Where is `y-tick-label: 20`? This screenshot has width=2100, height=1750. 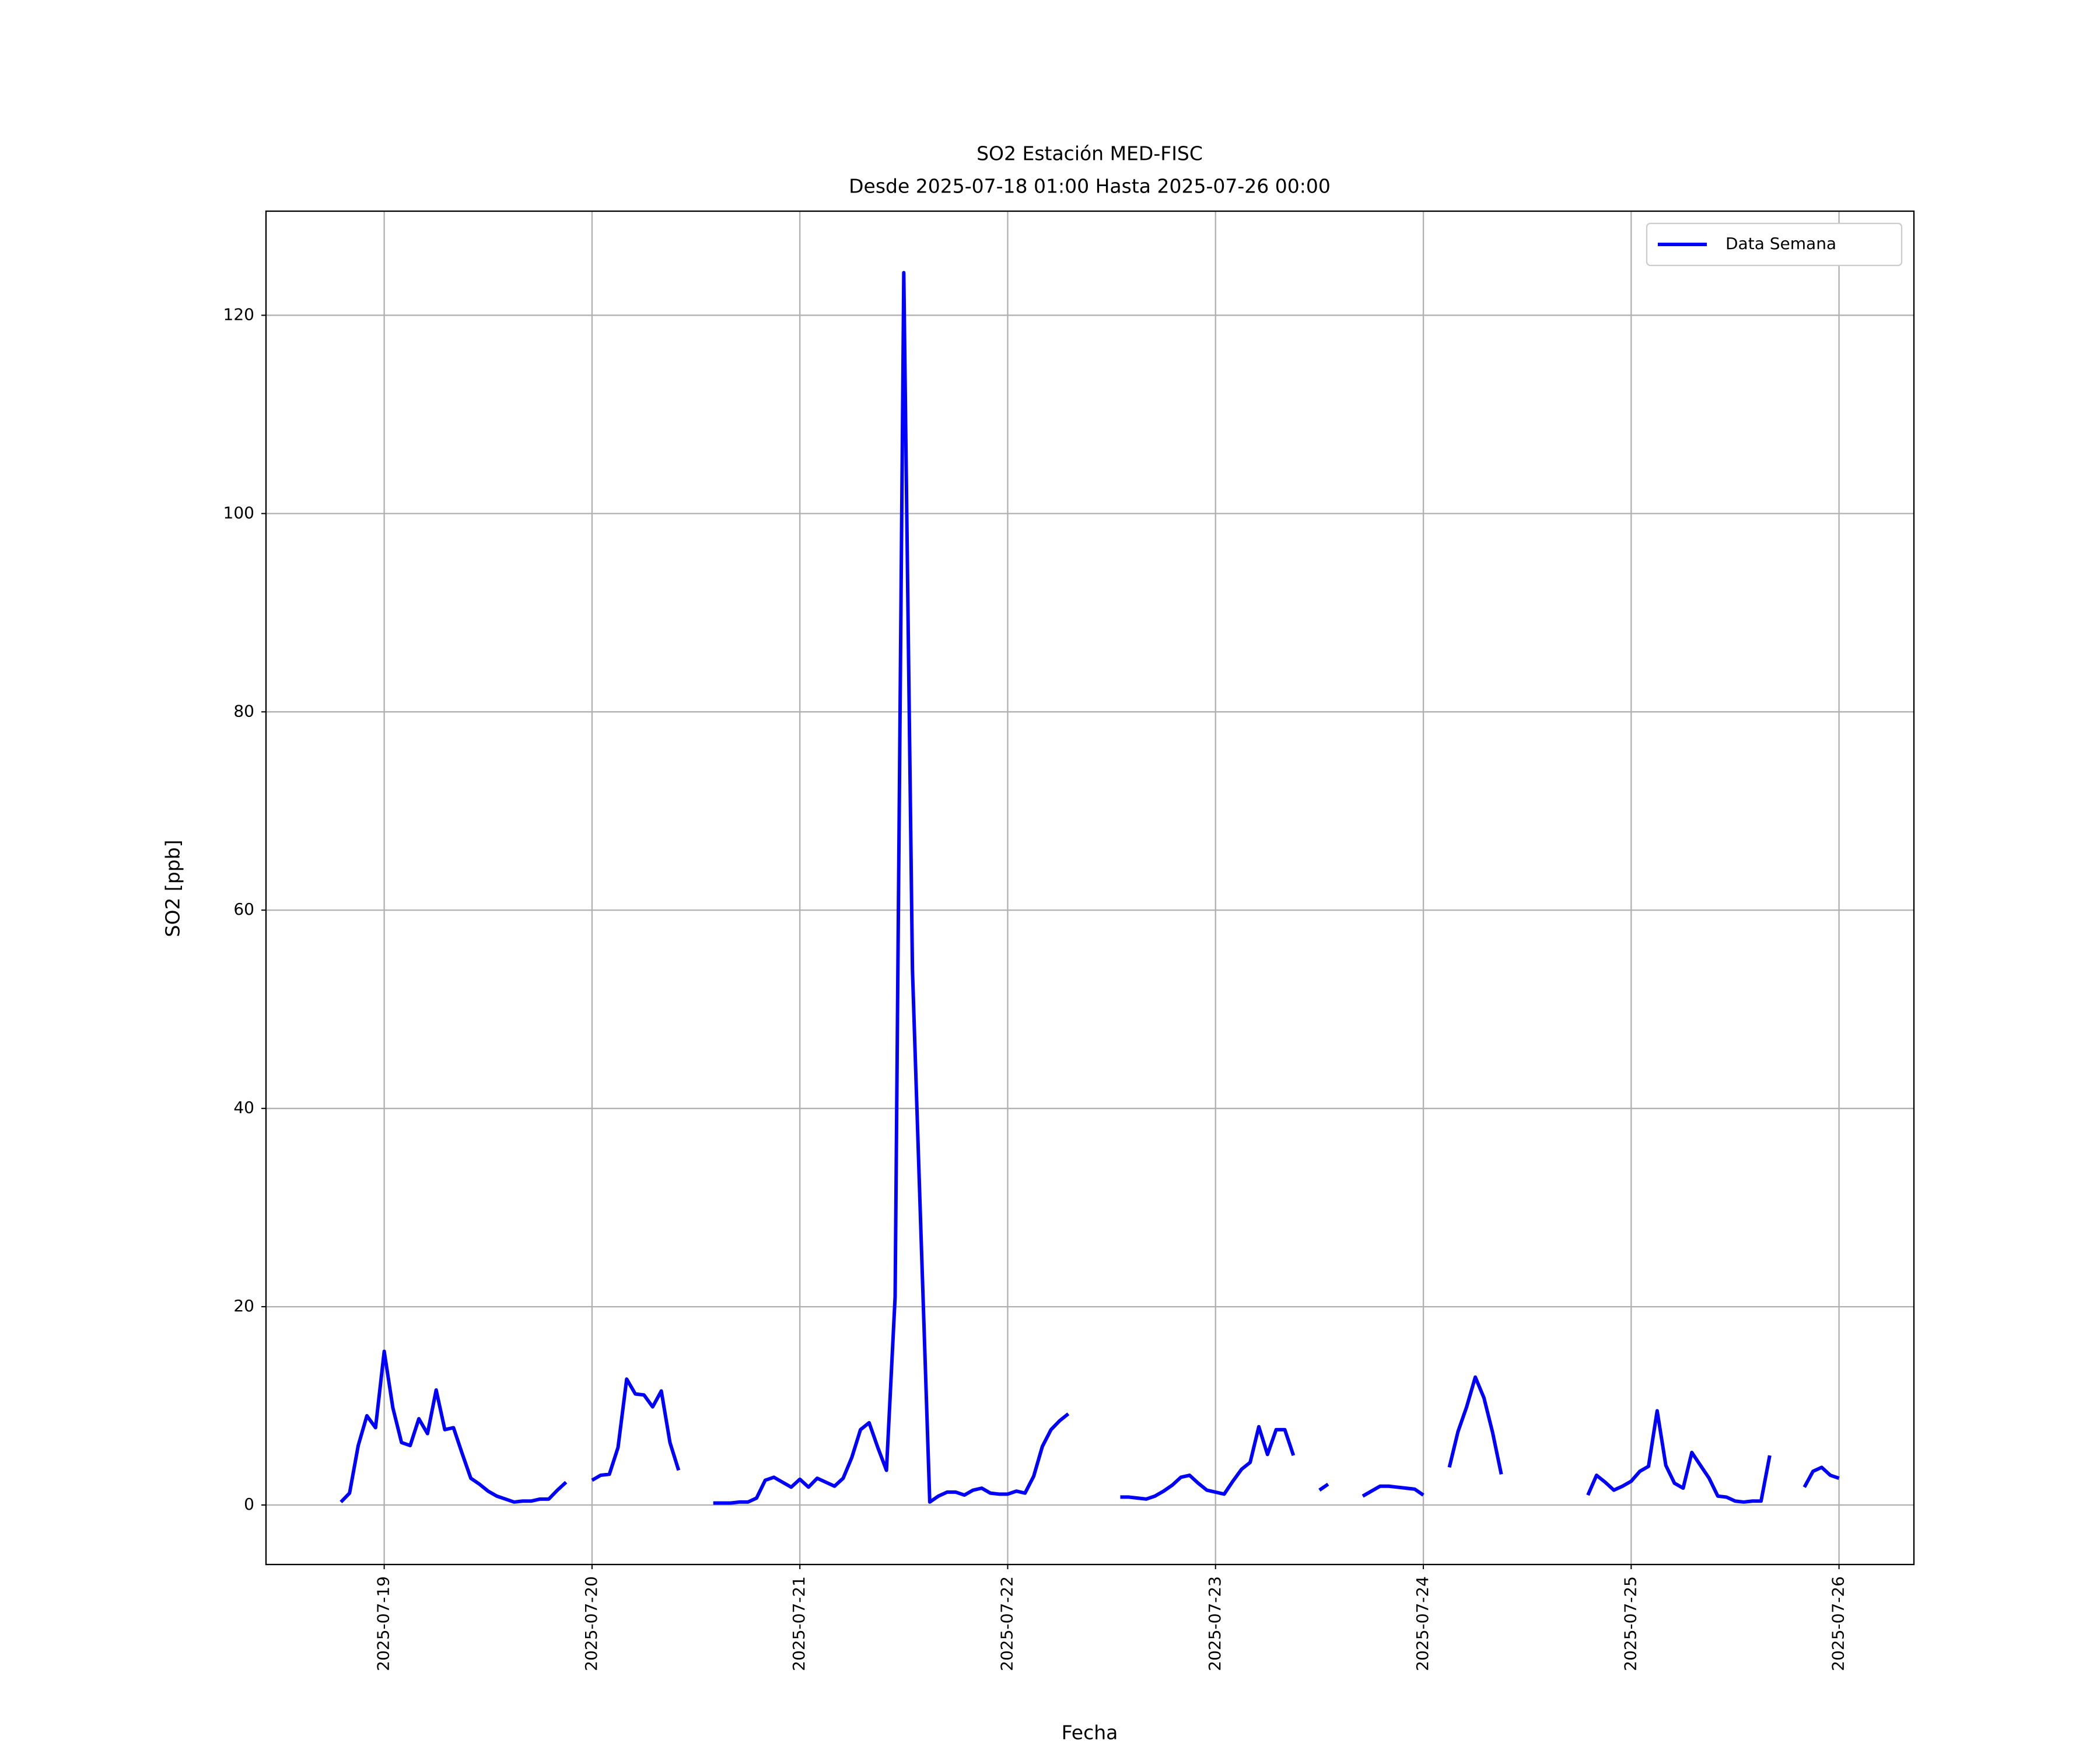 y-tick-label: 20 is located at coordinates (243, 1305).